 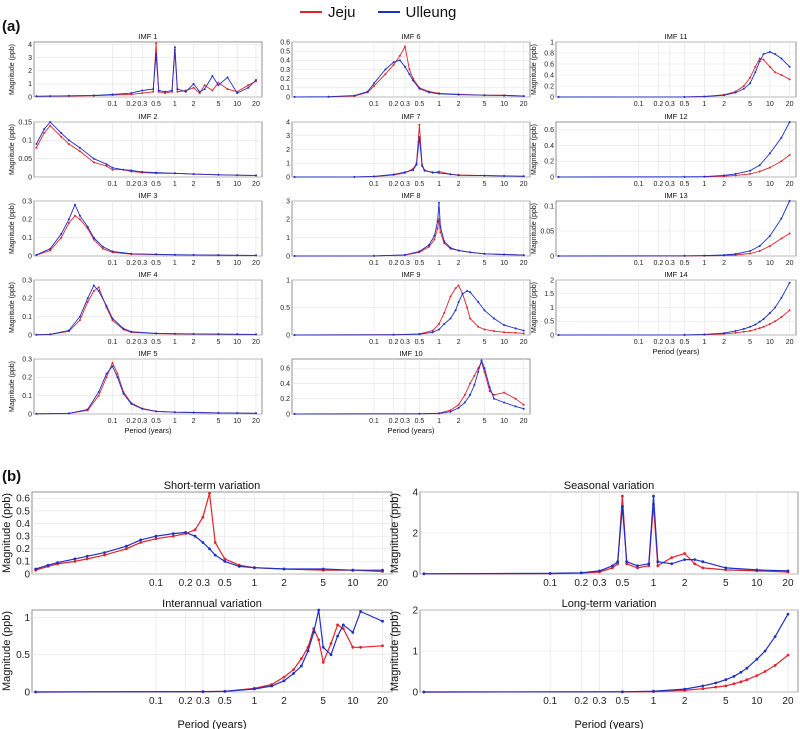 I want to click on x-tick-label: 0.2, so click(x=581, y=583).